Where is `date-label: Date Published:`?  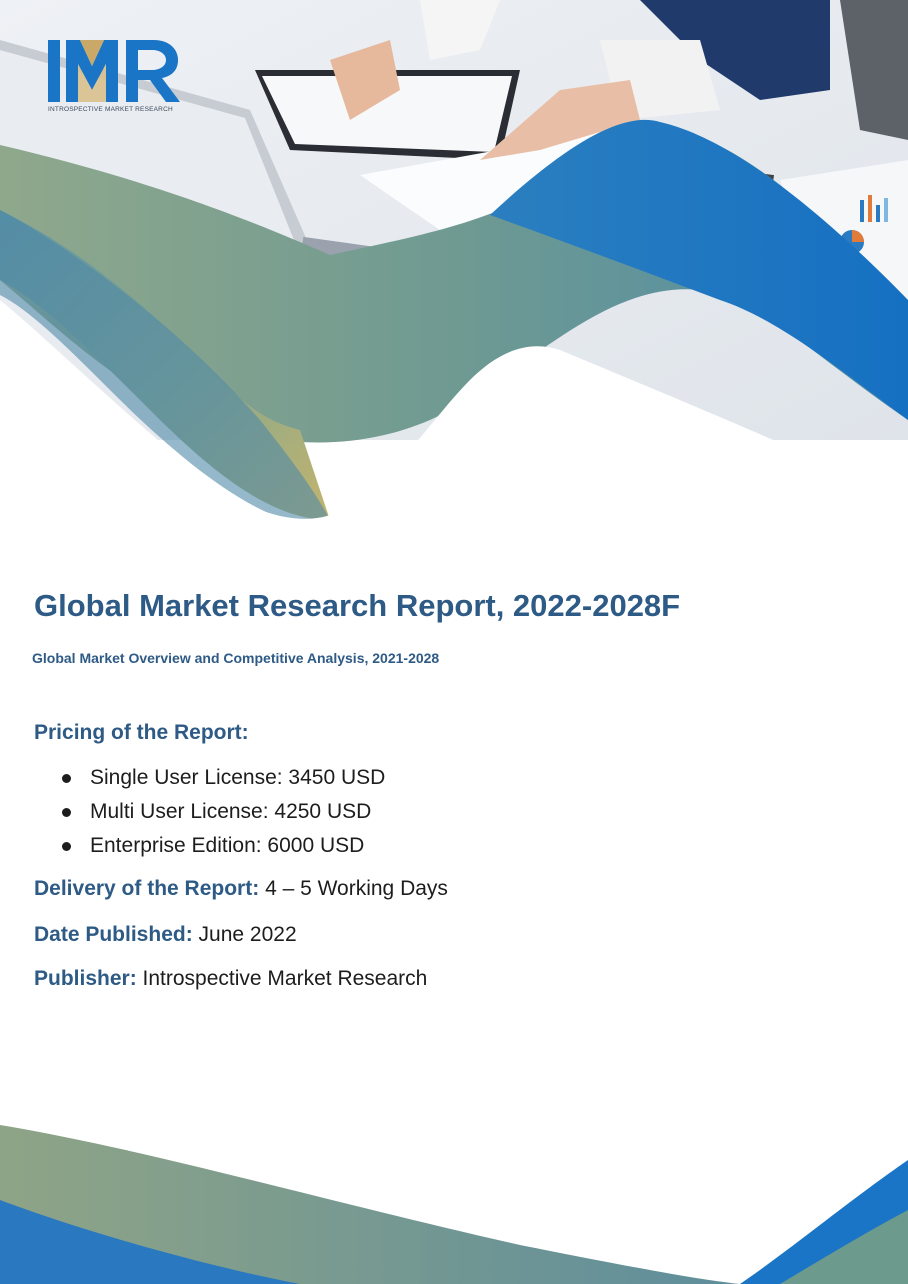 date-label: Date Published: is located at coordinates (113, 934).